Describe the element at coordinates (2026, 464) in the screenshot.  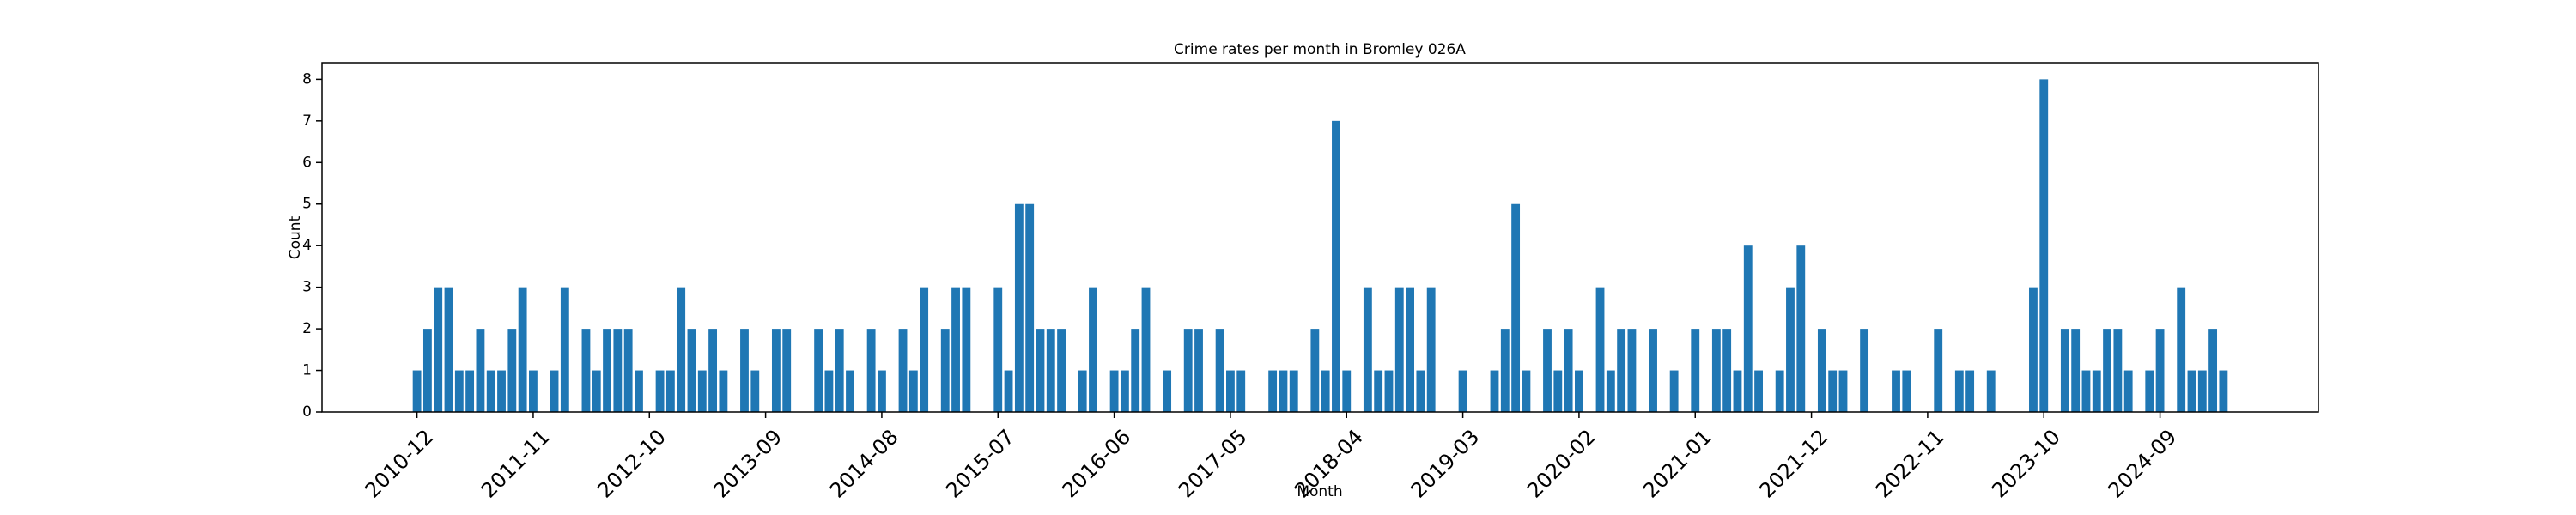
I see `x-tick-label: 2023-10` at that location.